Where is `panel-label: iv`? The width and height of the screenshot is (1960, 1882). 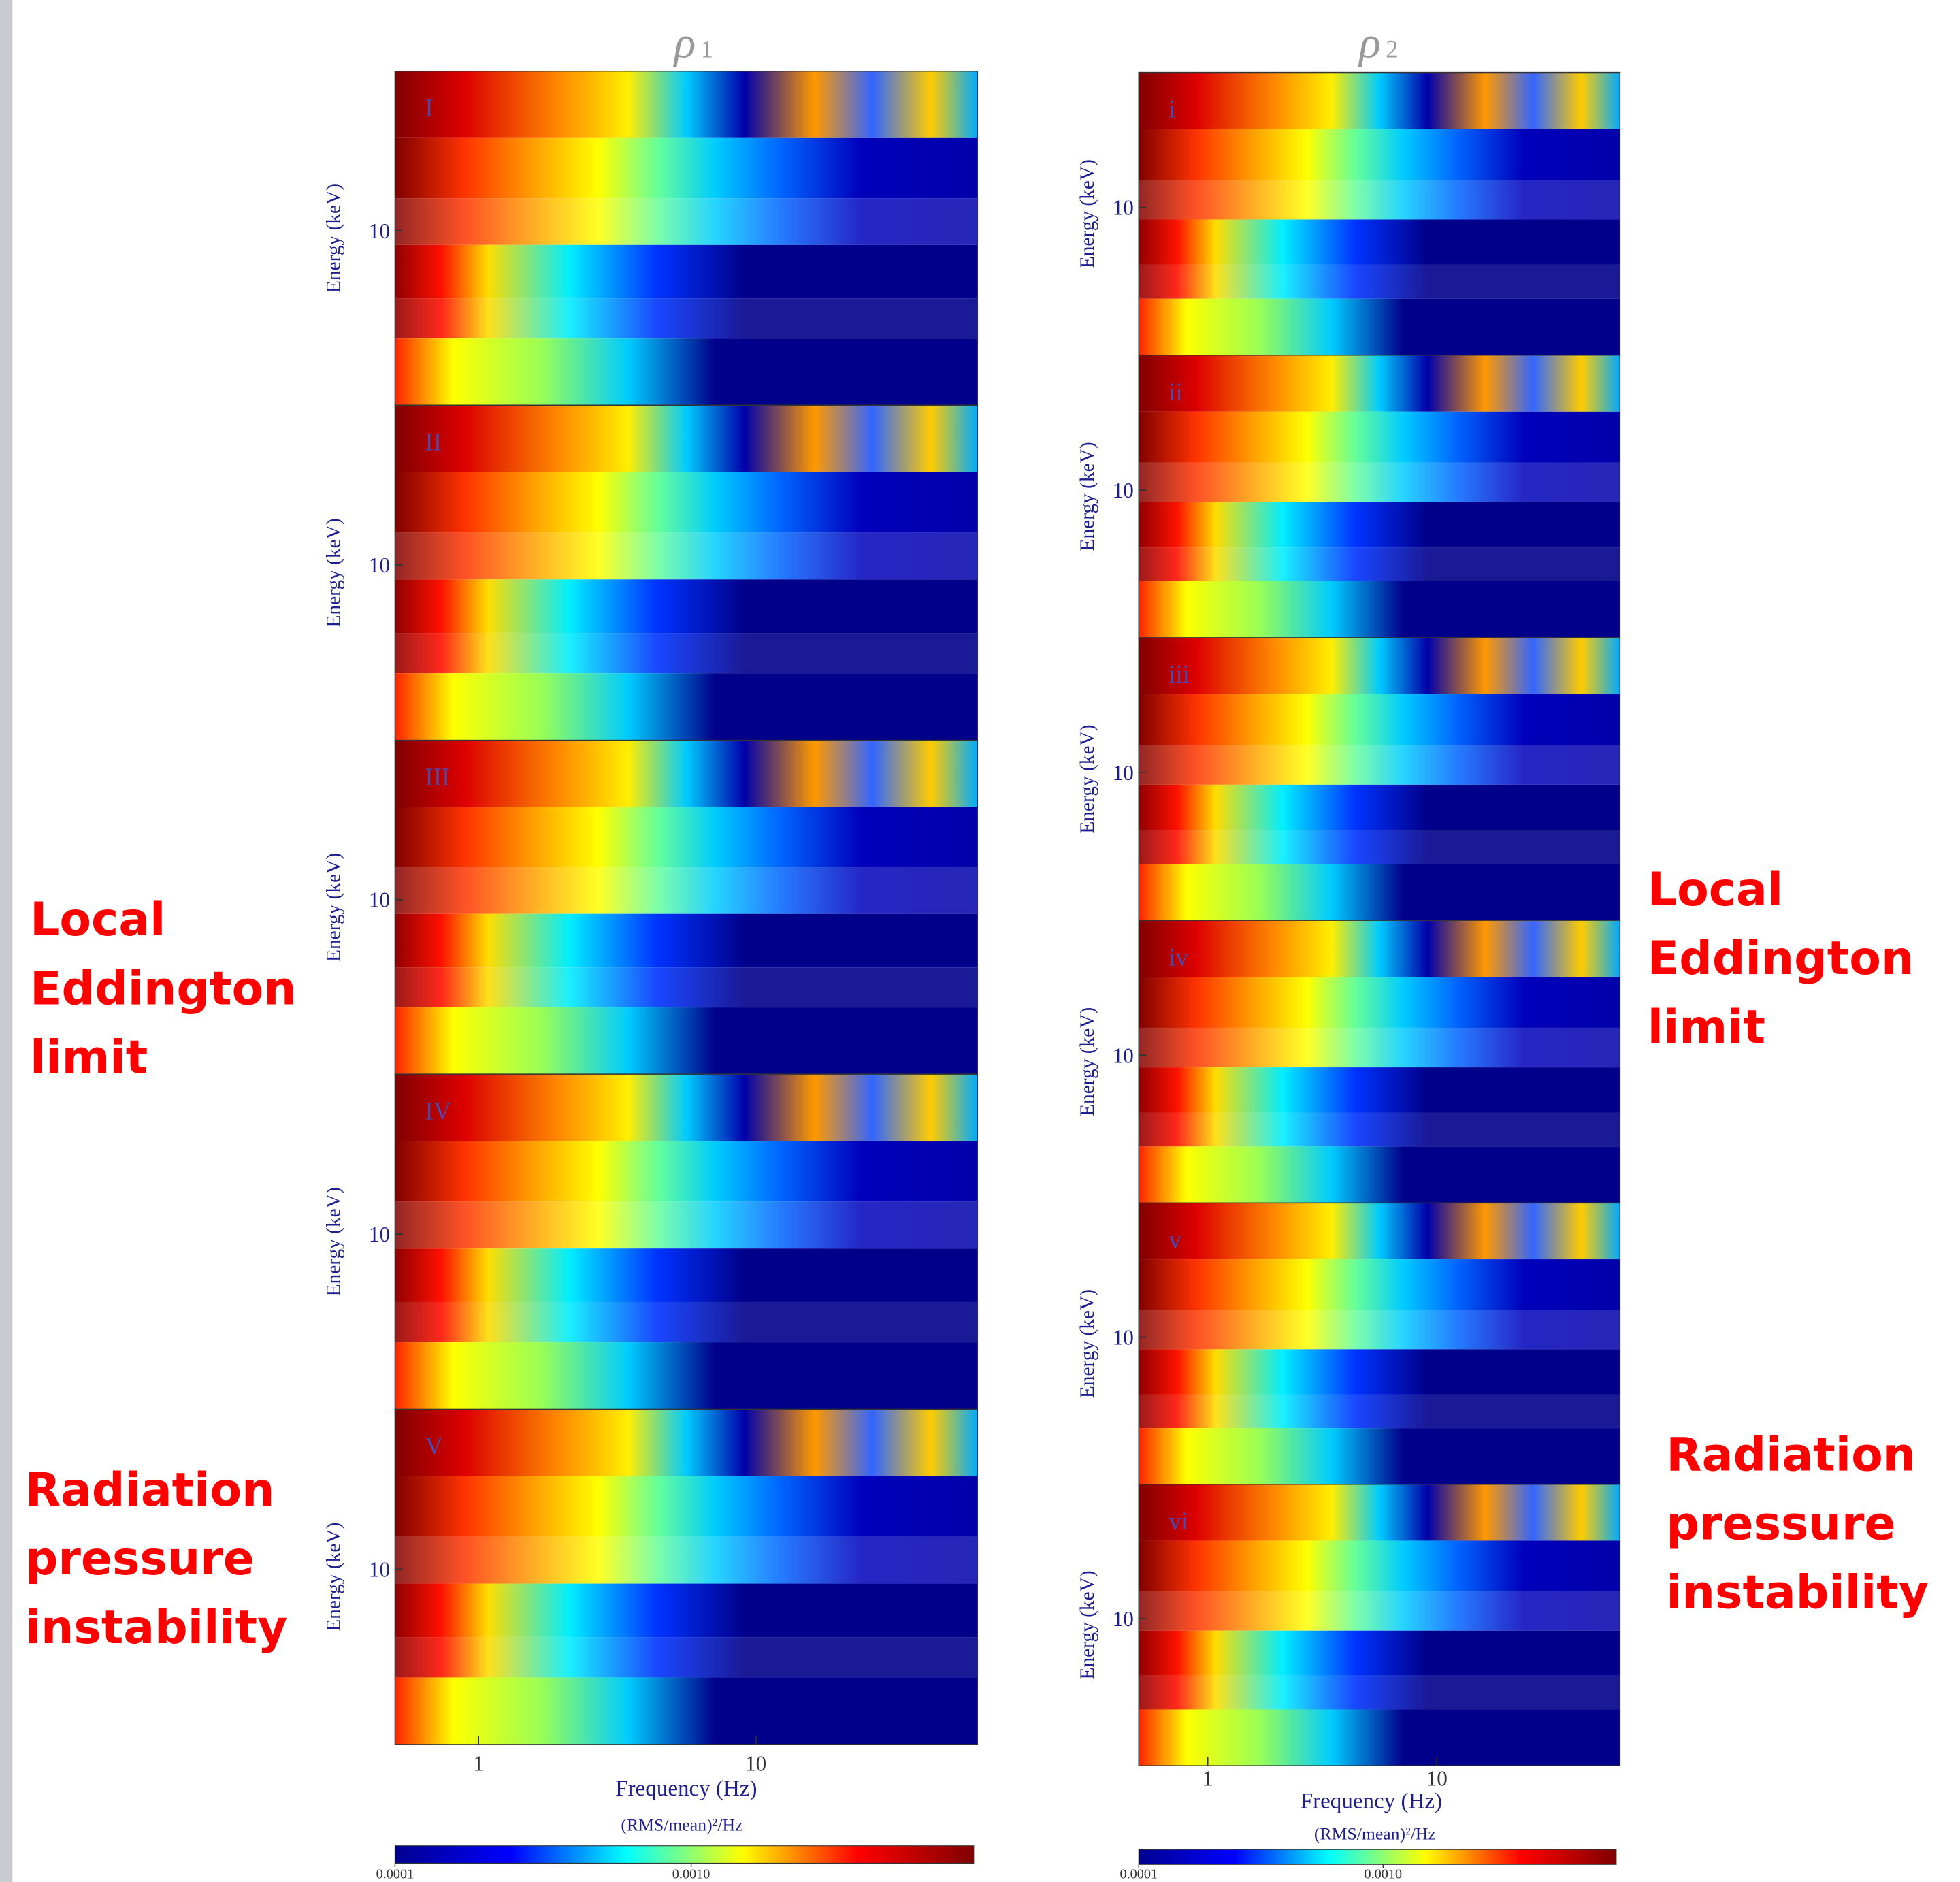 panel-label: iv is located at coordinates (1178, 957).